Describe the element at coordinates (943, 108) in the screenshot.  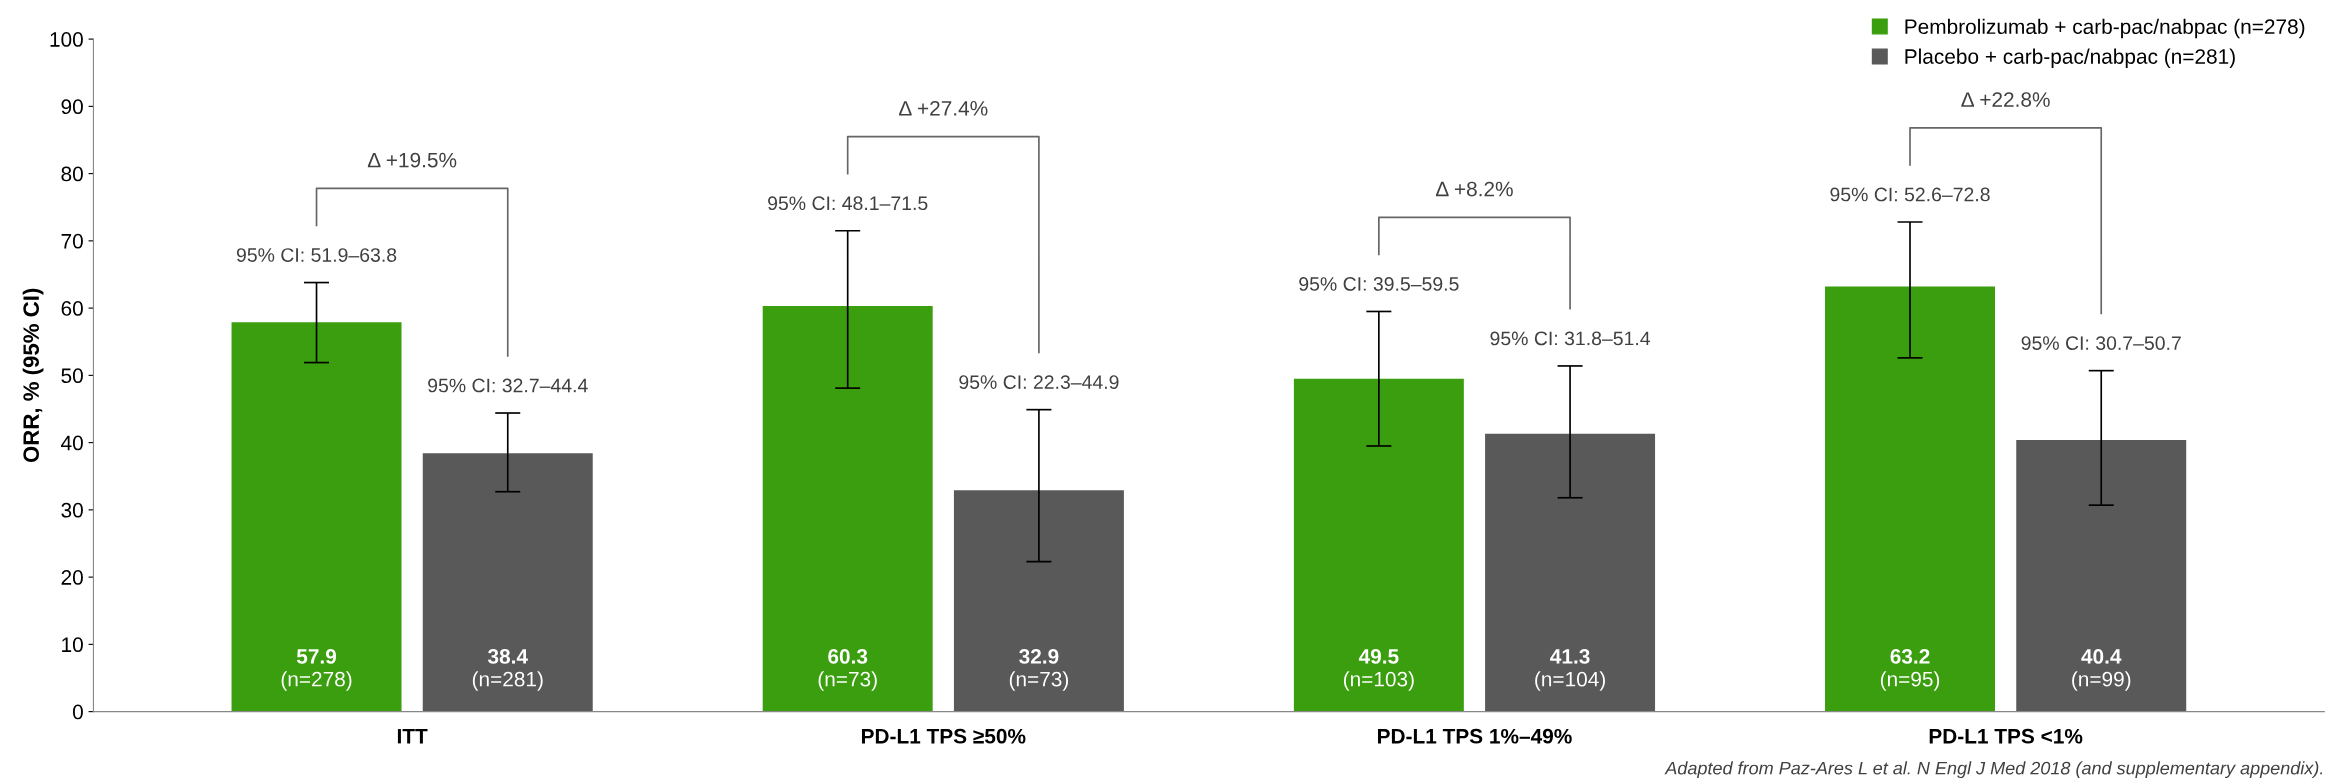
I see `annotation: Δ +27.4%` at that location.